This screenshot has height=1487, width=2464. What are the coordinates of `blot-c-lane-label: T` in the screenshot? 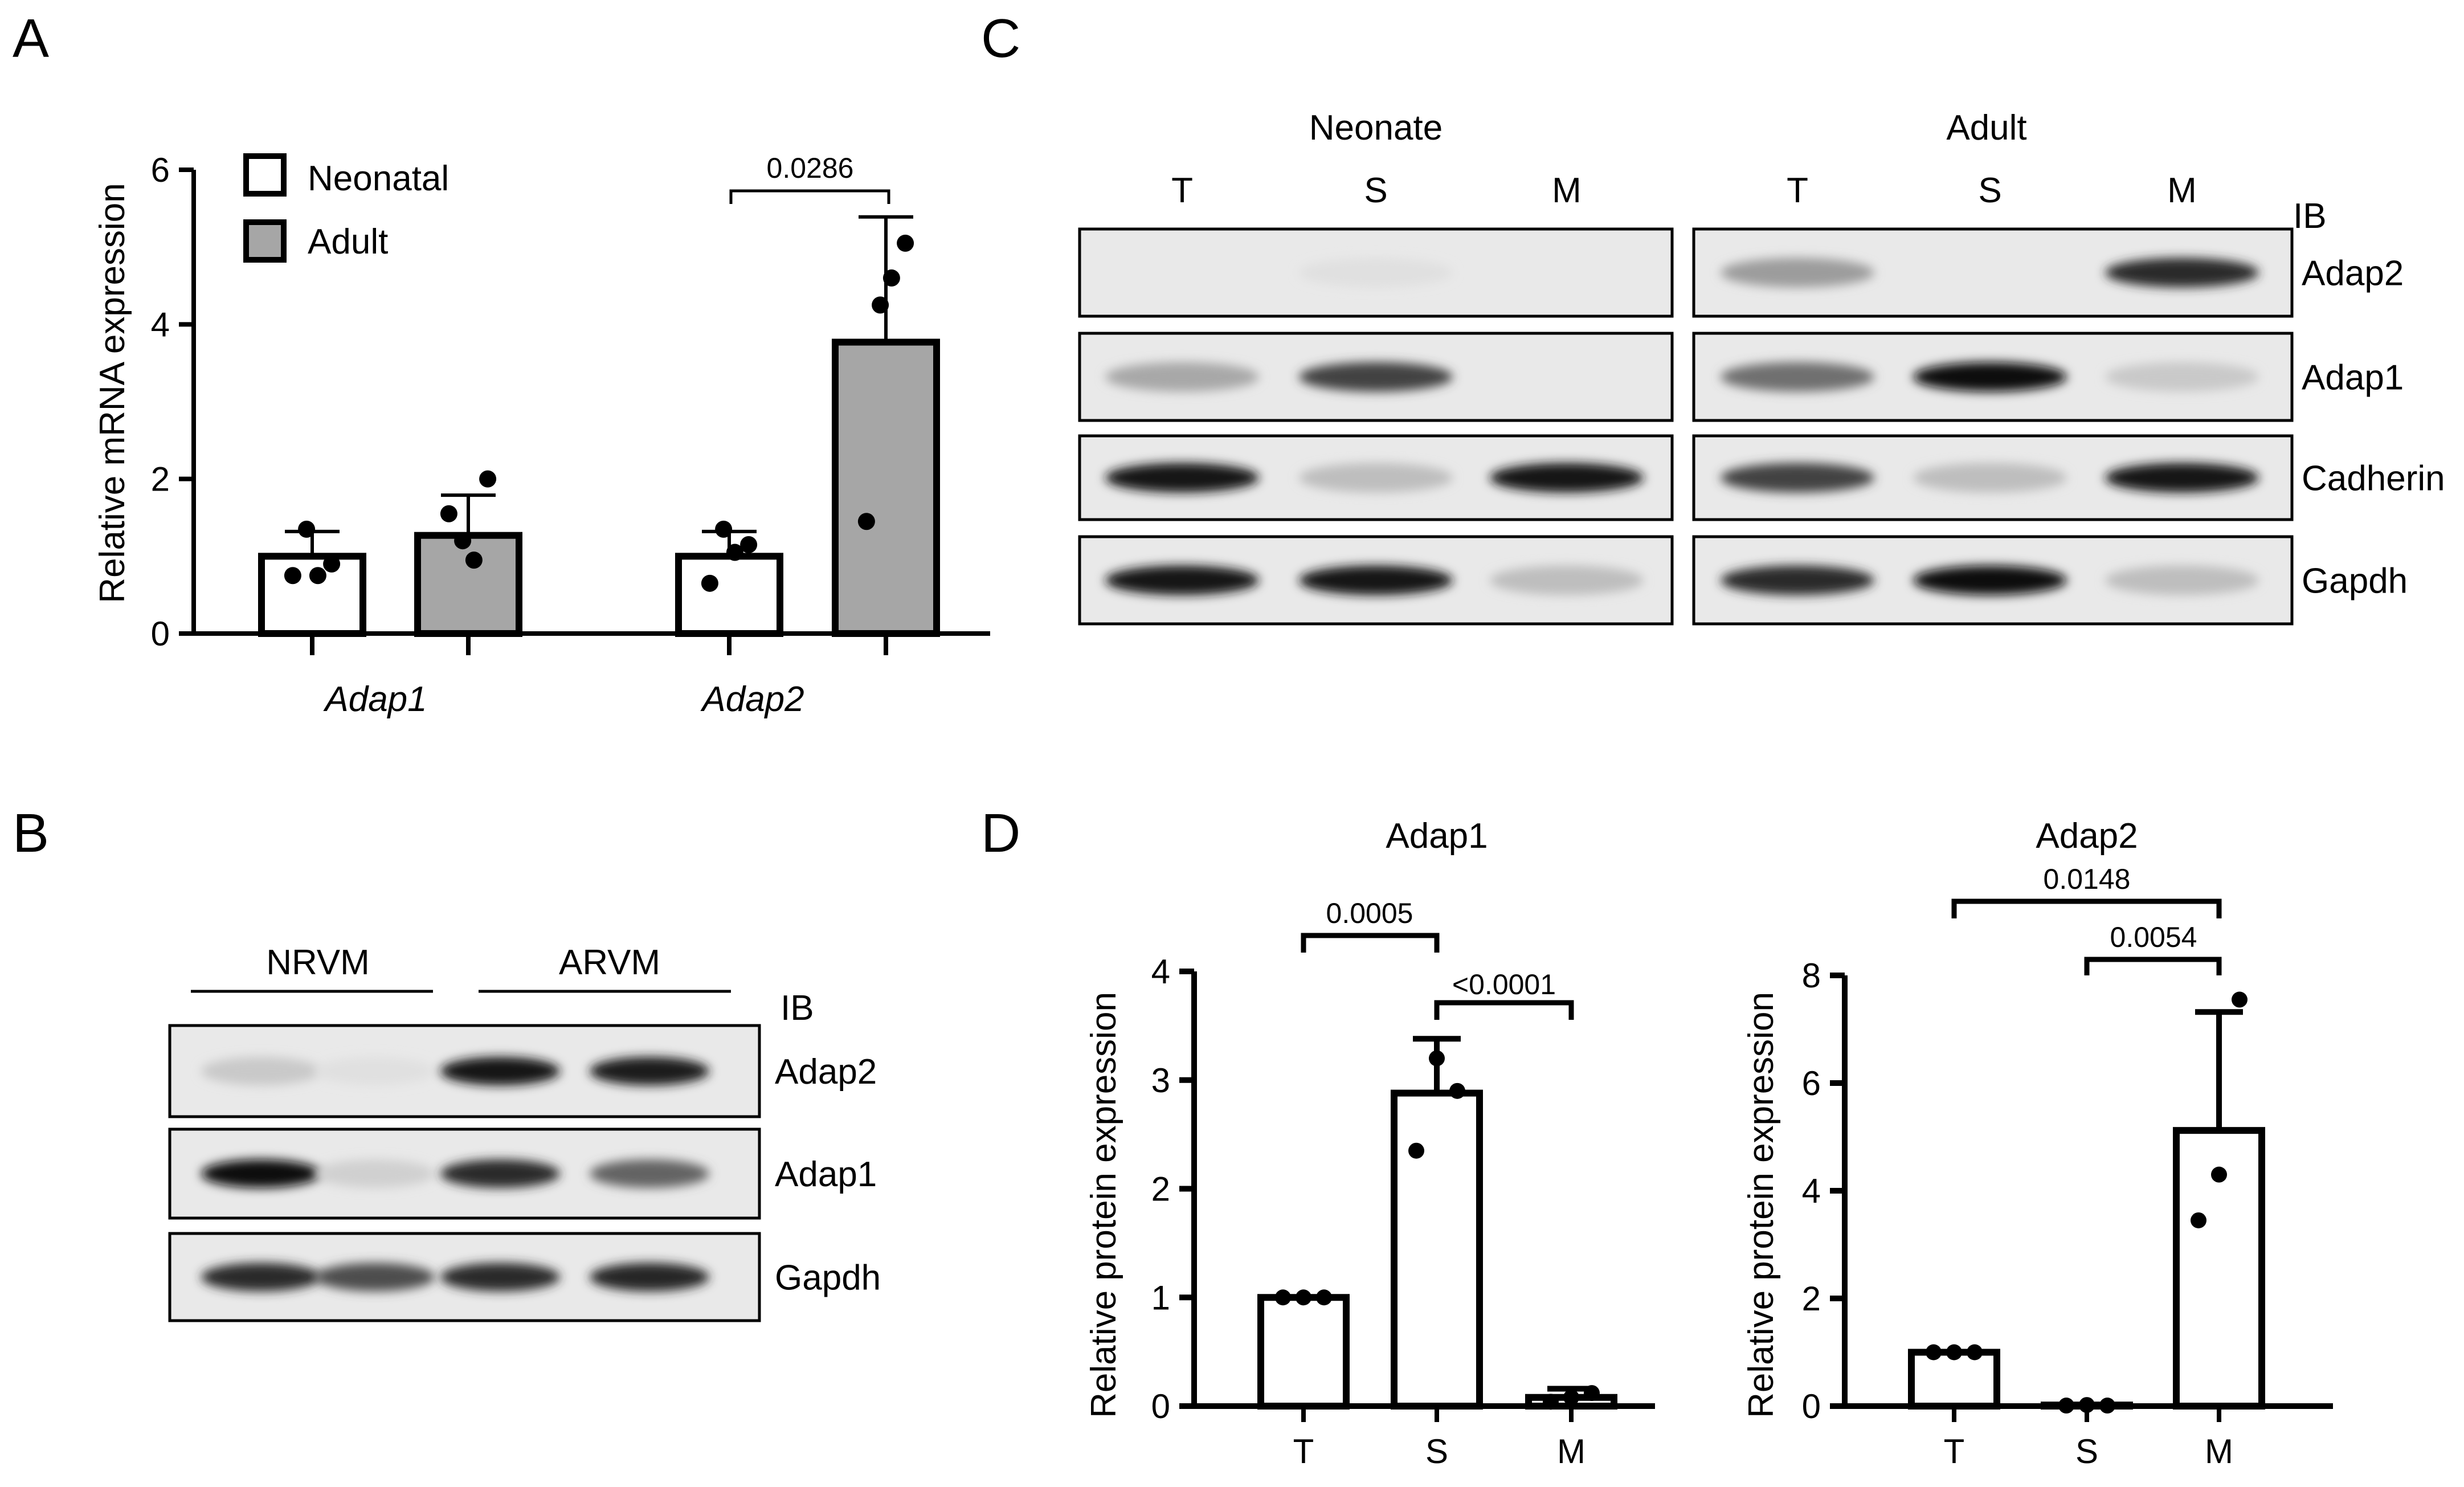 It's located at (1797, 190).